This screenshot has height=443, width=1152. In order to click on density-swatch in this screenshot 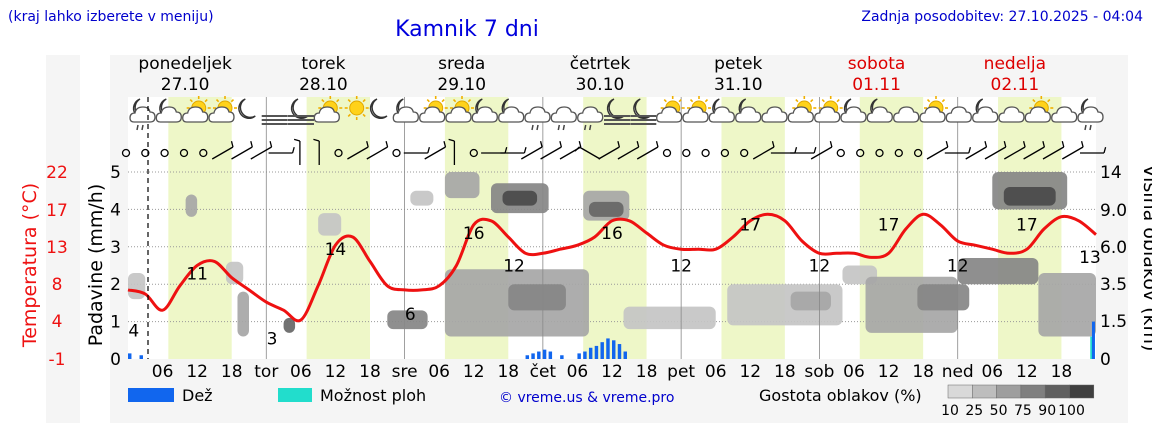, I will do `click(960, 391)`.